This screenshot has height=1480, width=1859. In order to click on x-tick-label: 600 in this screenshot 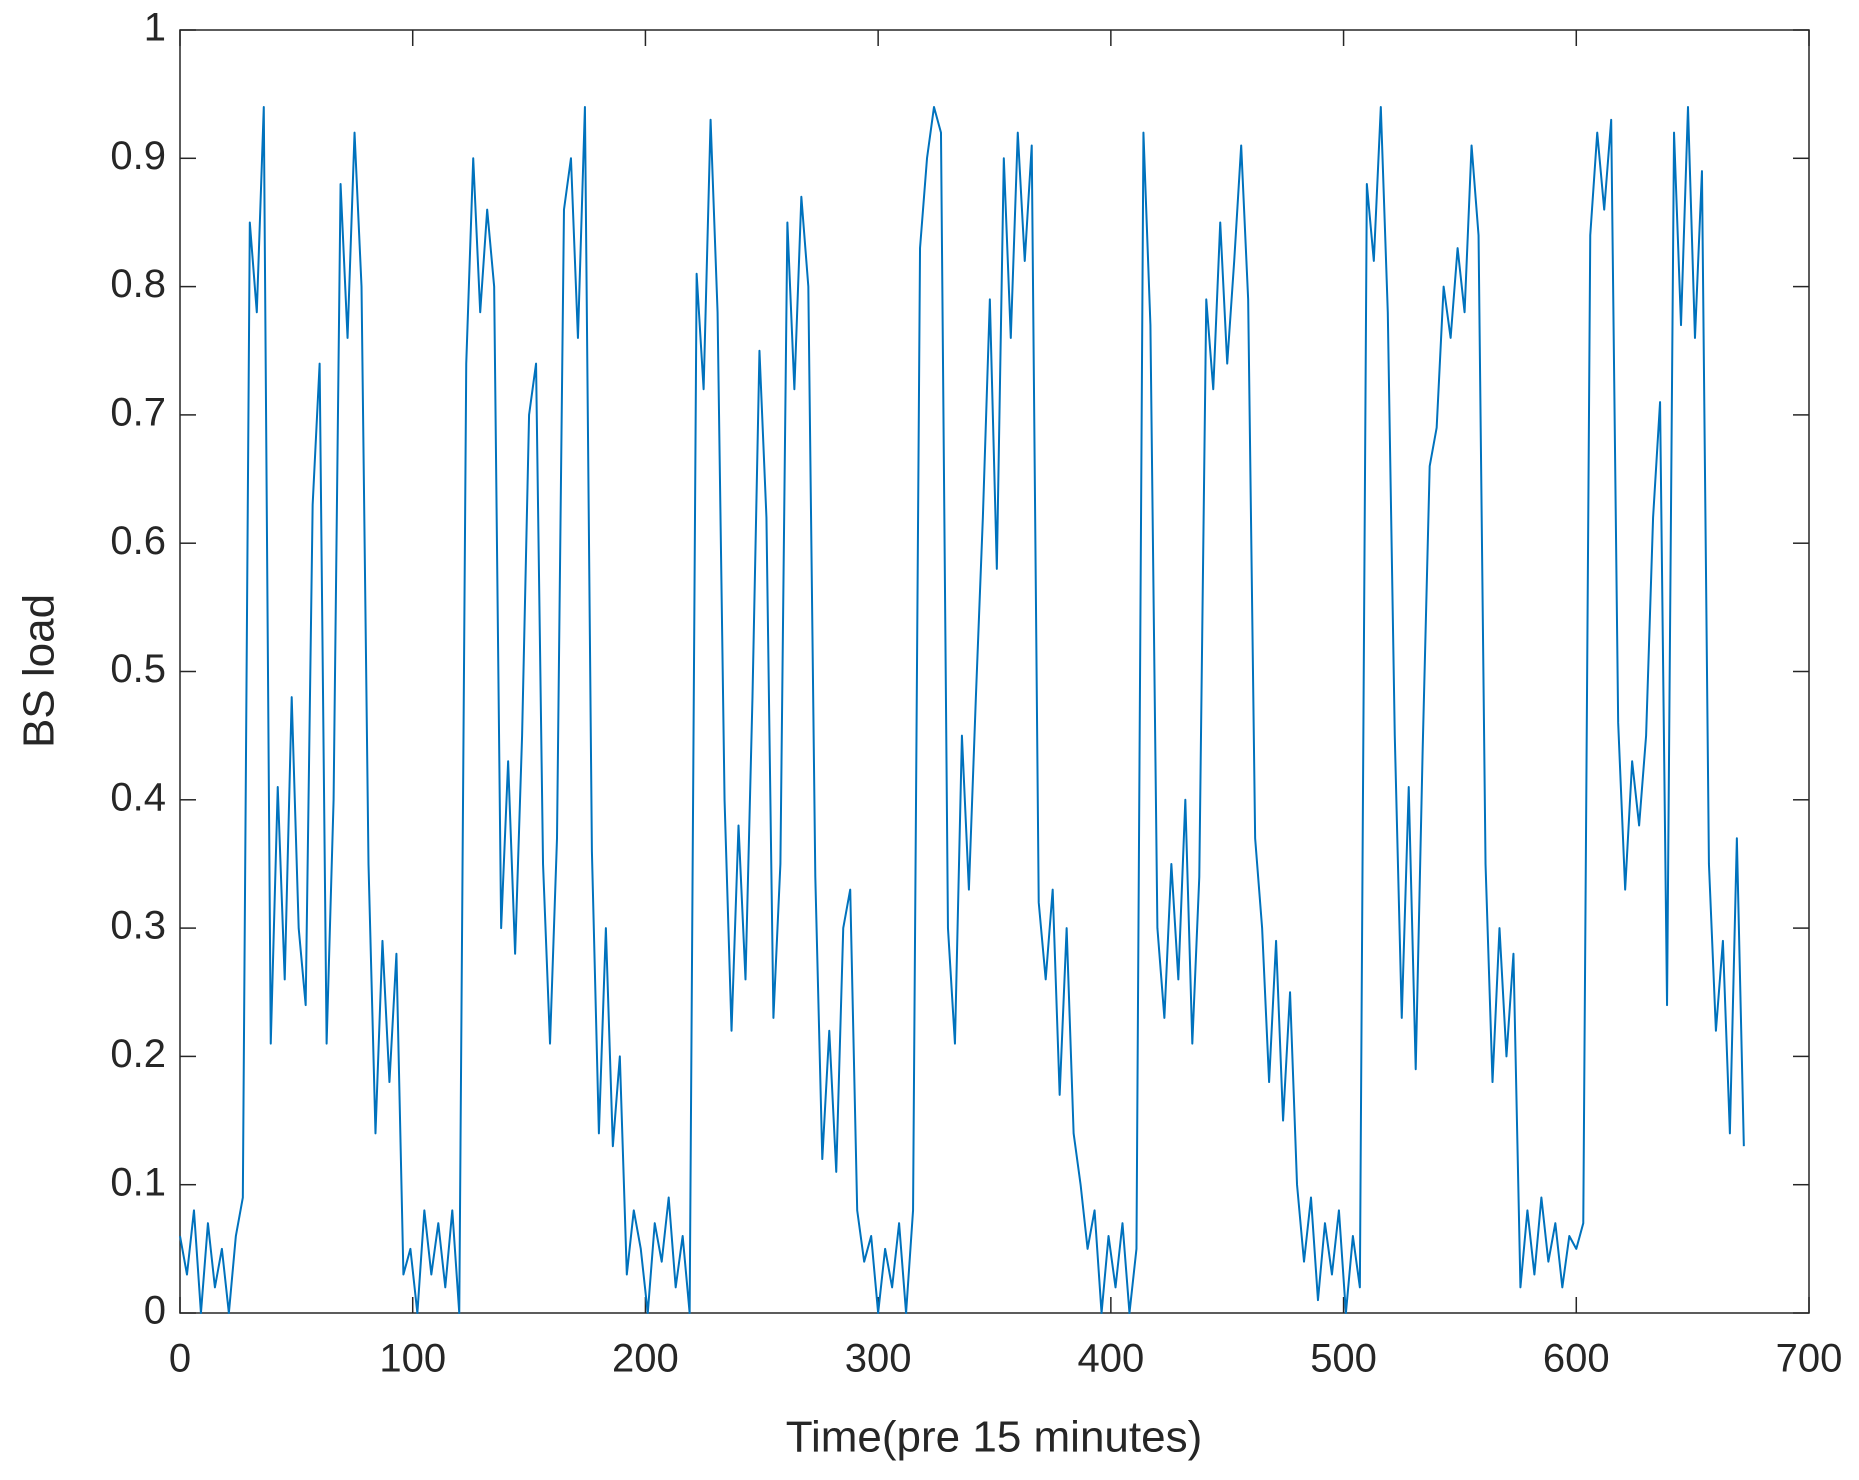, I will do `click(1576, 1359)`.